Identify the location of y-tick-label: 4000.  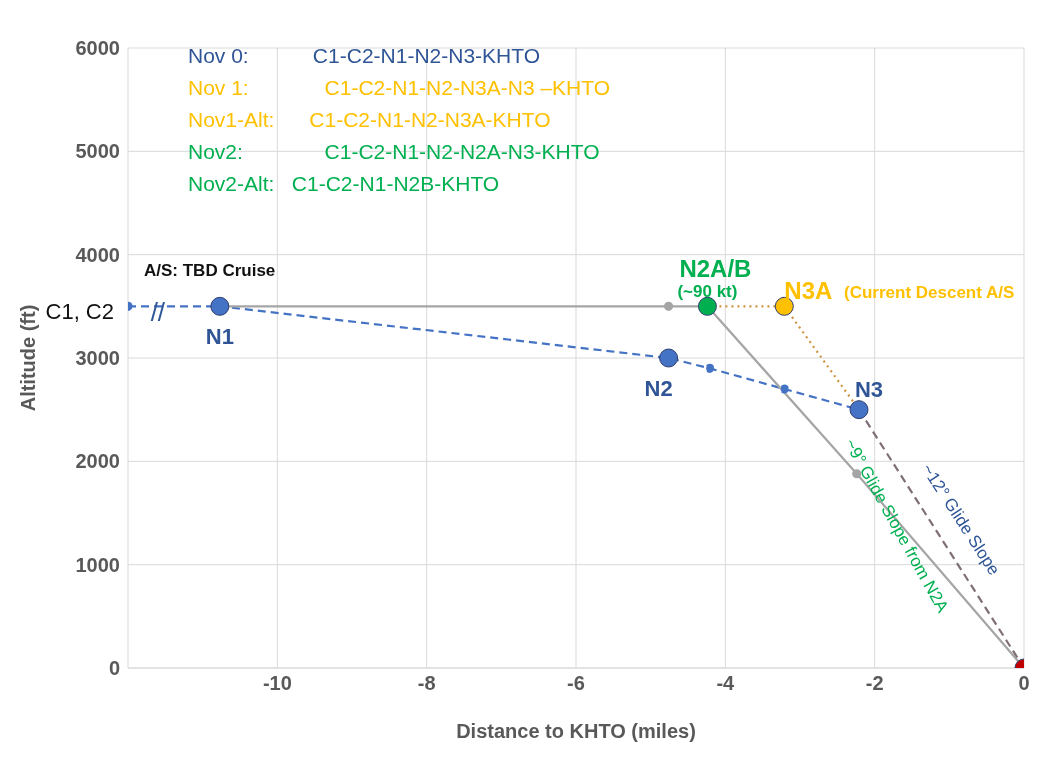
(97, 254).